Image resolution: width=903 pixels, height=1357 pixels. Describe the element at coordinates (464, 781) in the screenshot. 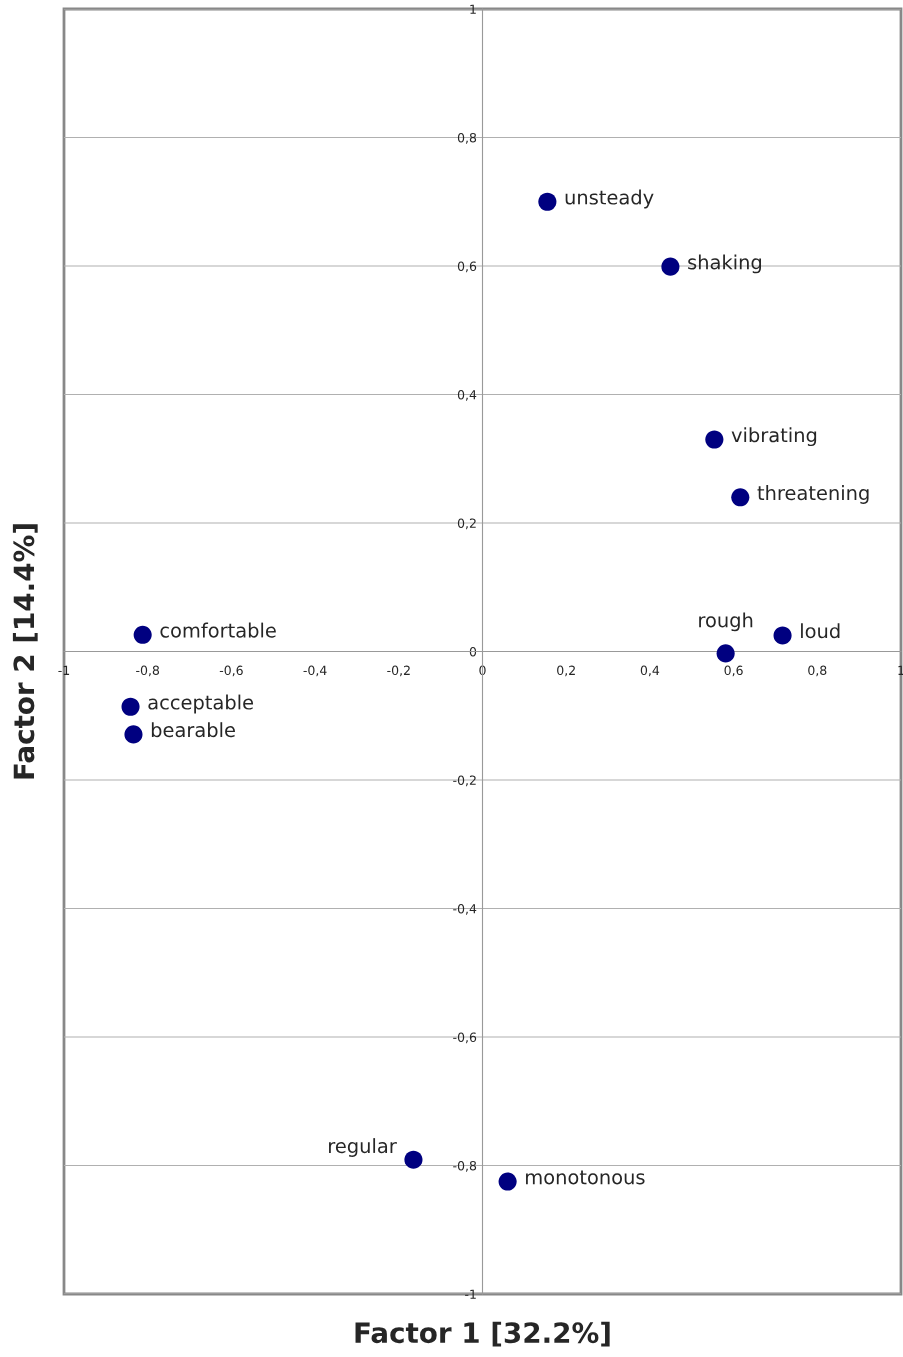

I see `y-tick-label: -0,2` at that location.